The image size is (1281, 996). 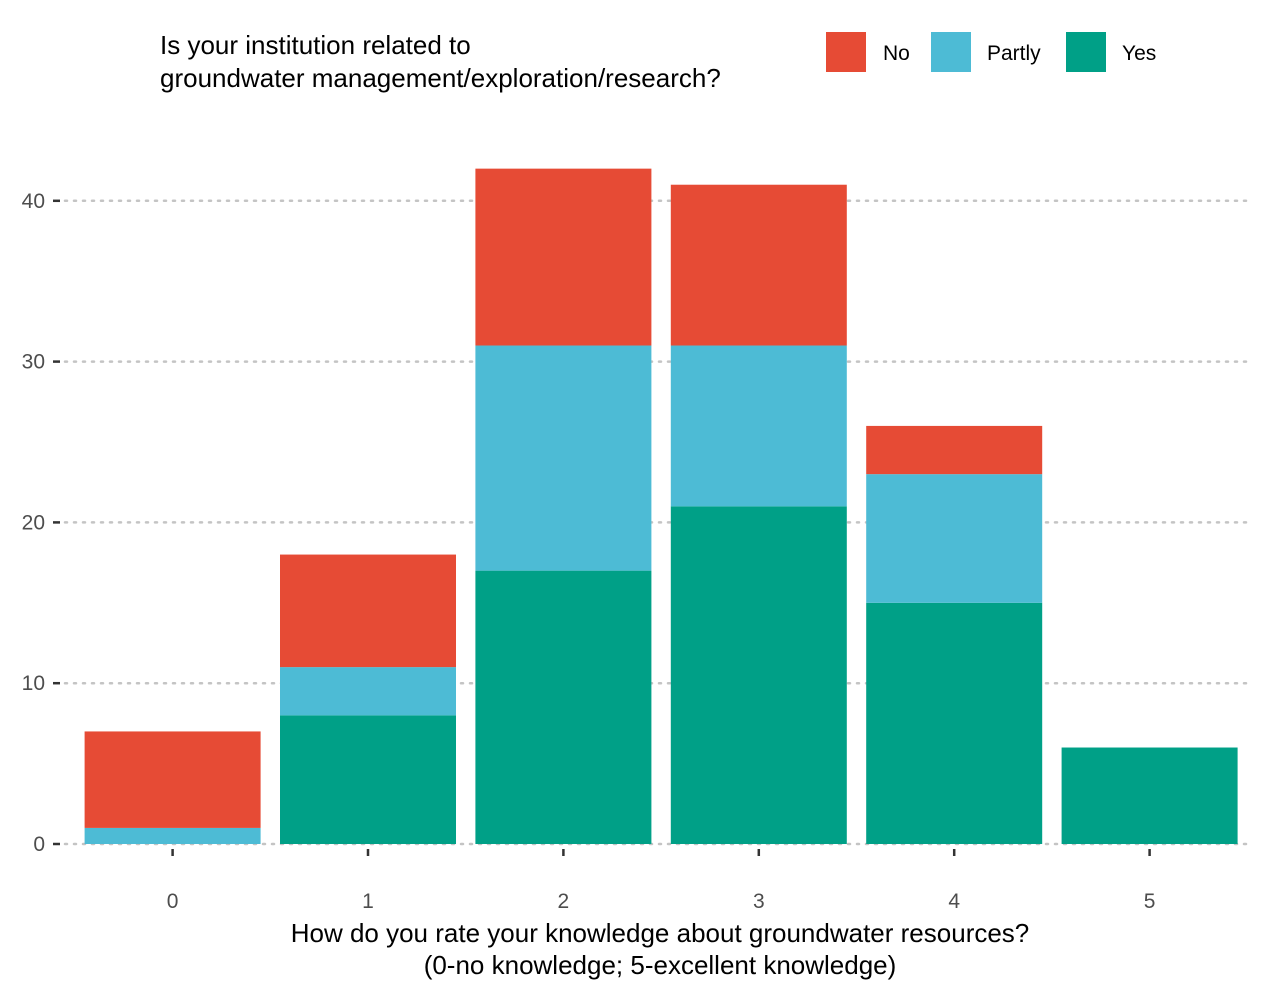 What do you see at coordinates (1014, 53) in the screenshot?
I see `legend-label-partly: Partly` at bounding box center [1014, 53].